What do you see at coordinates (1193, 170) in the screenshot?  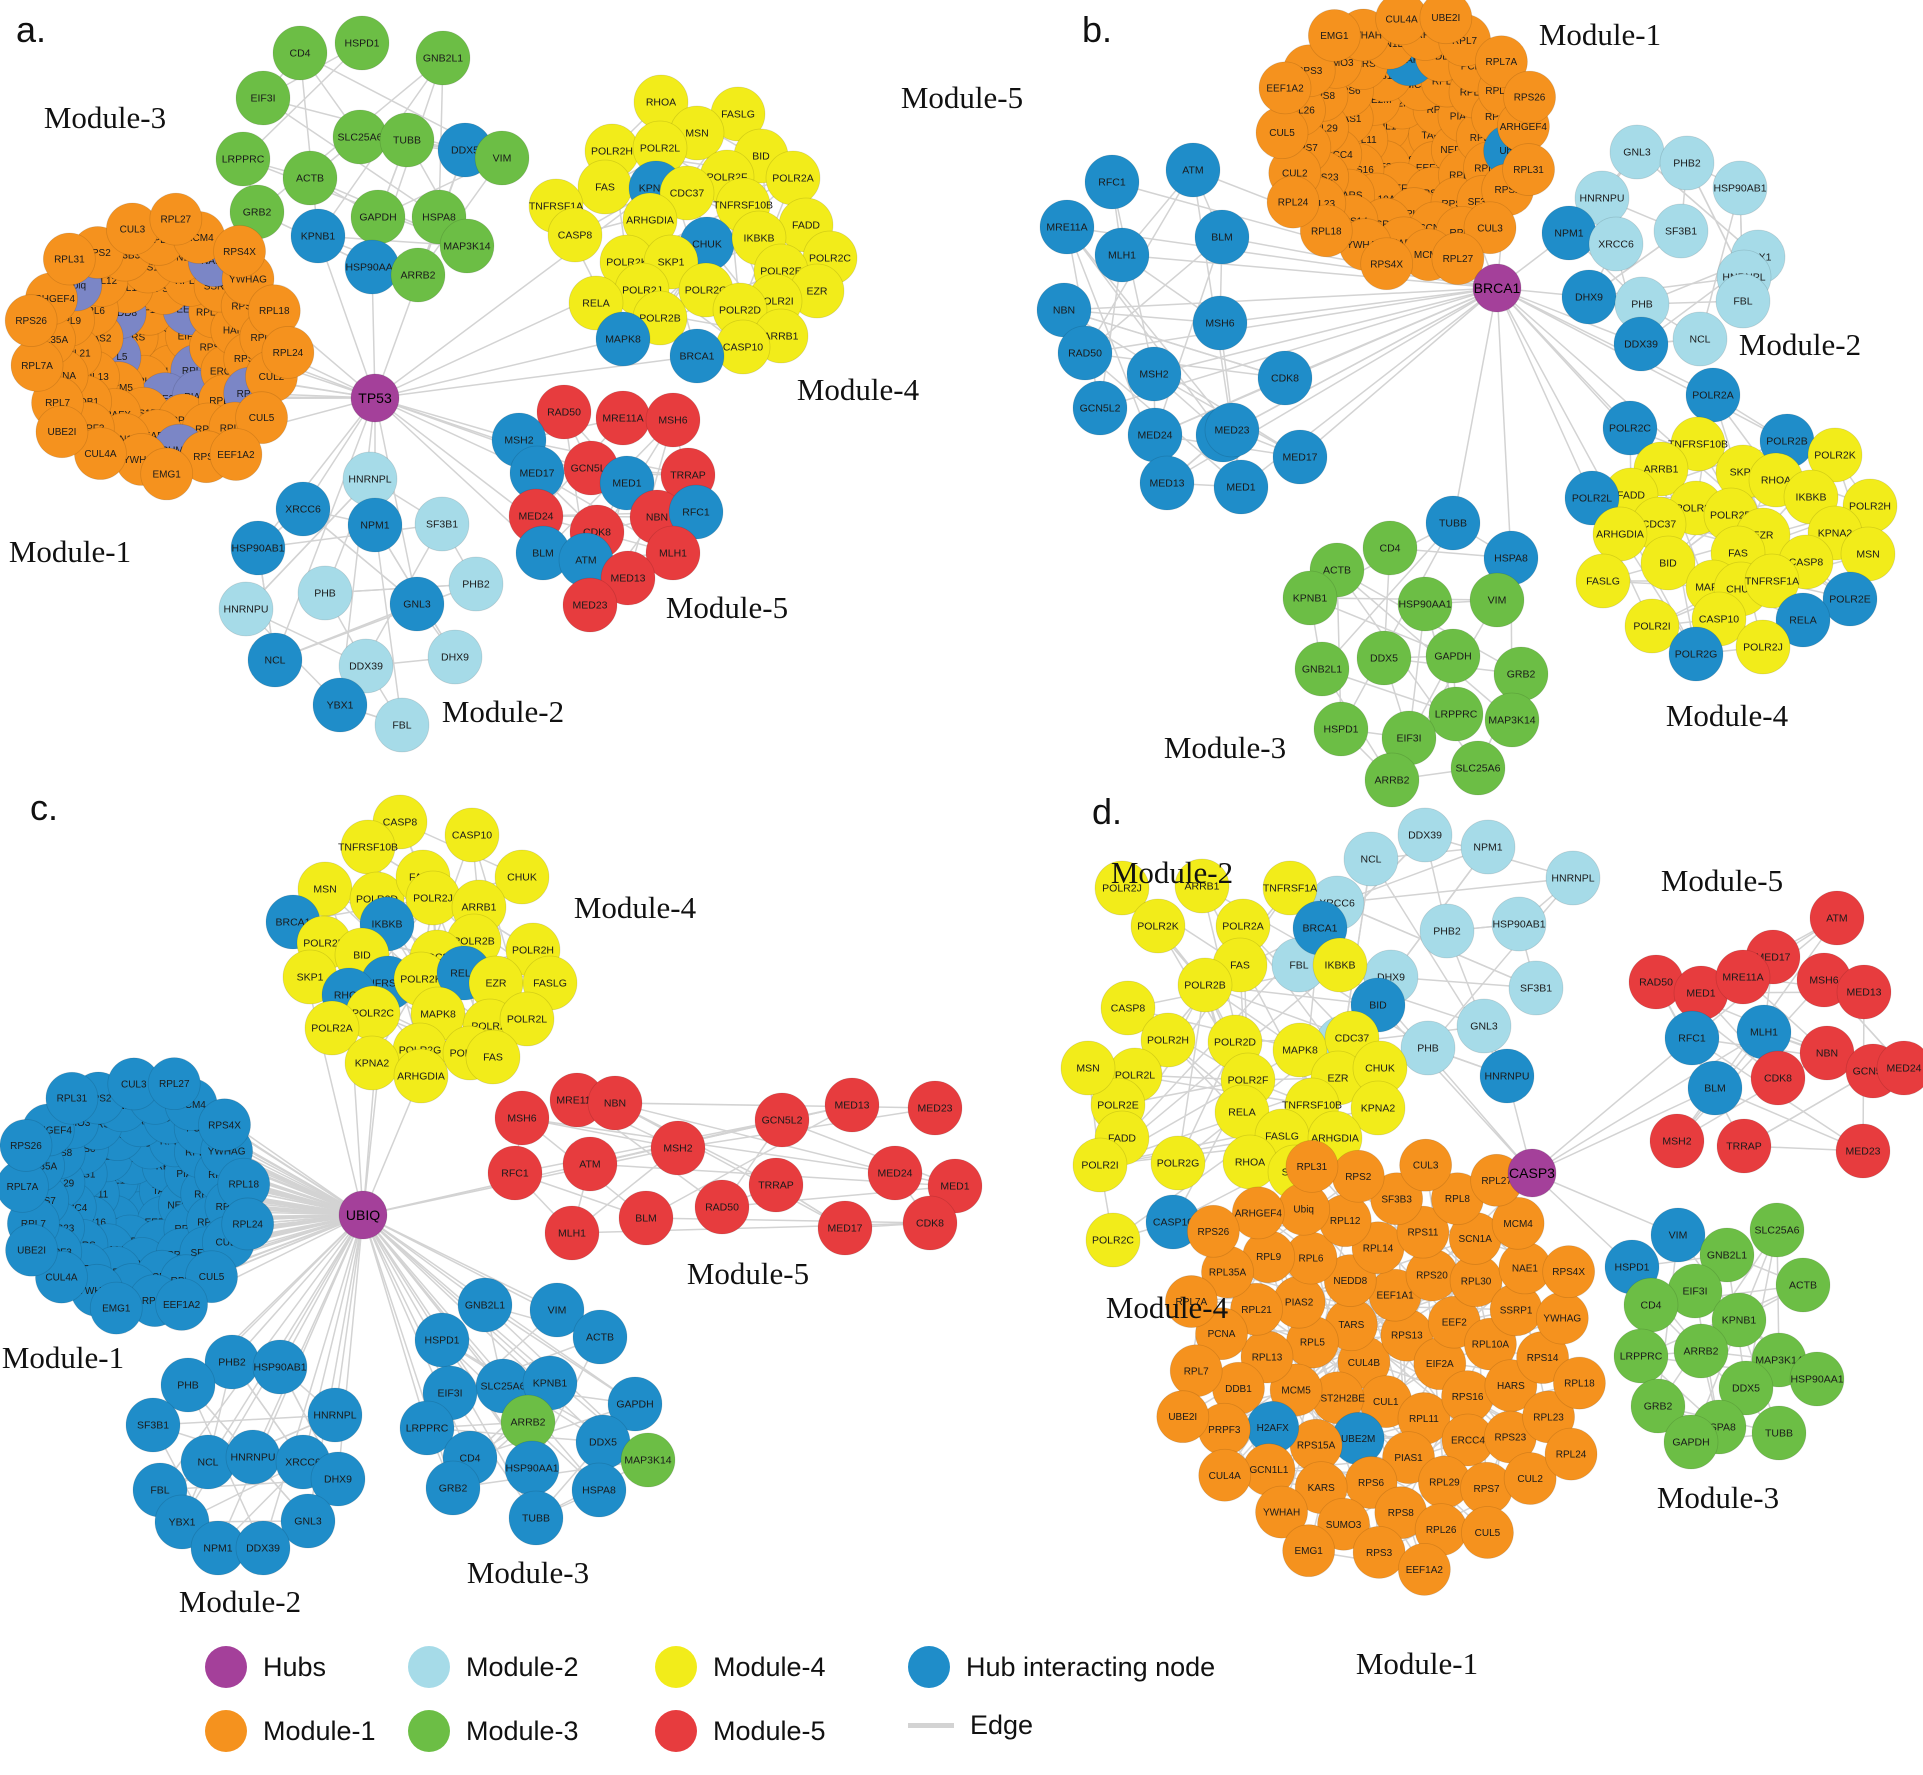 I see `node-ATM: ATM` at bounding box center [1193, 170].